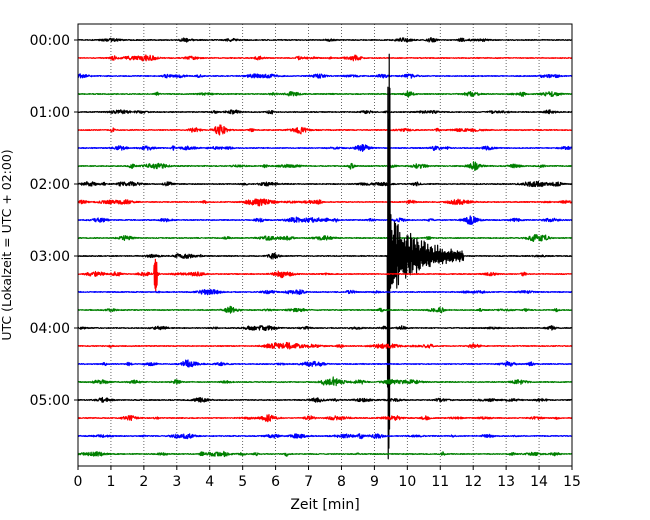 The width and height of the screenshot is (650, 520). I want to click on x-tick-label: 11, so click(440, 482).